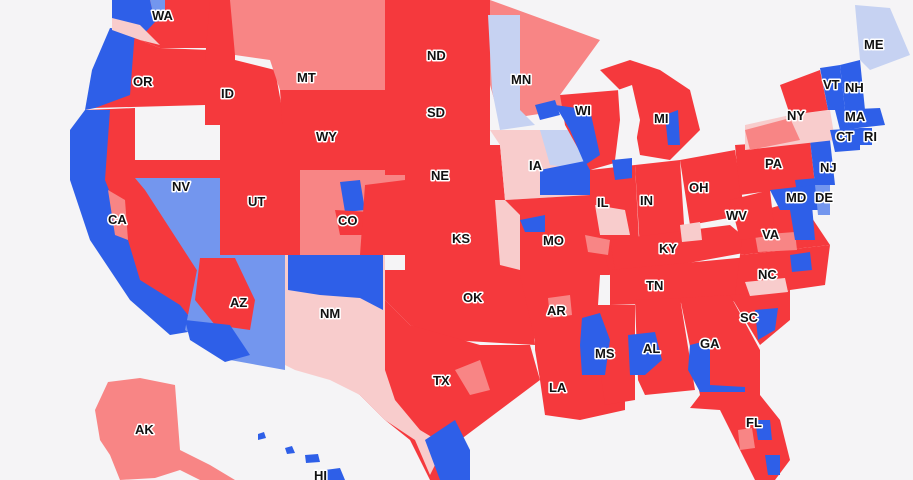 The width and height of the screenshot is (913, 480). Describe the element at coordinates (712, 187) in the screenshot. I see `state-oh` at that location.